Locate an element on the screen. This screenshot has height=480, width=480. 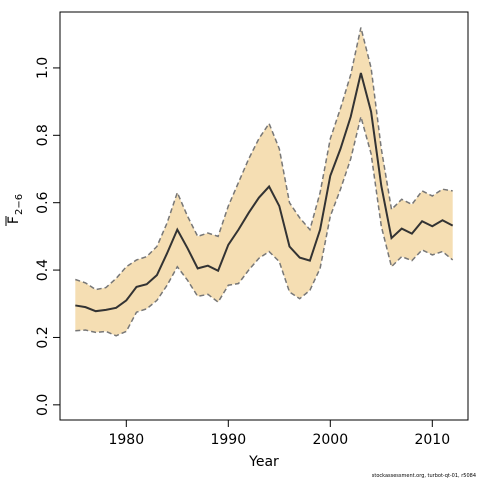
y-tick-label: 0.2 is located at coordinates (43, 337).